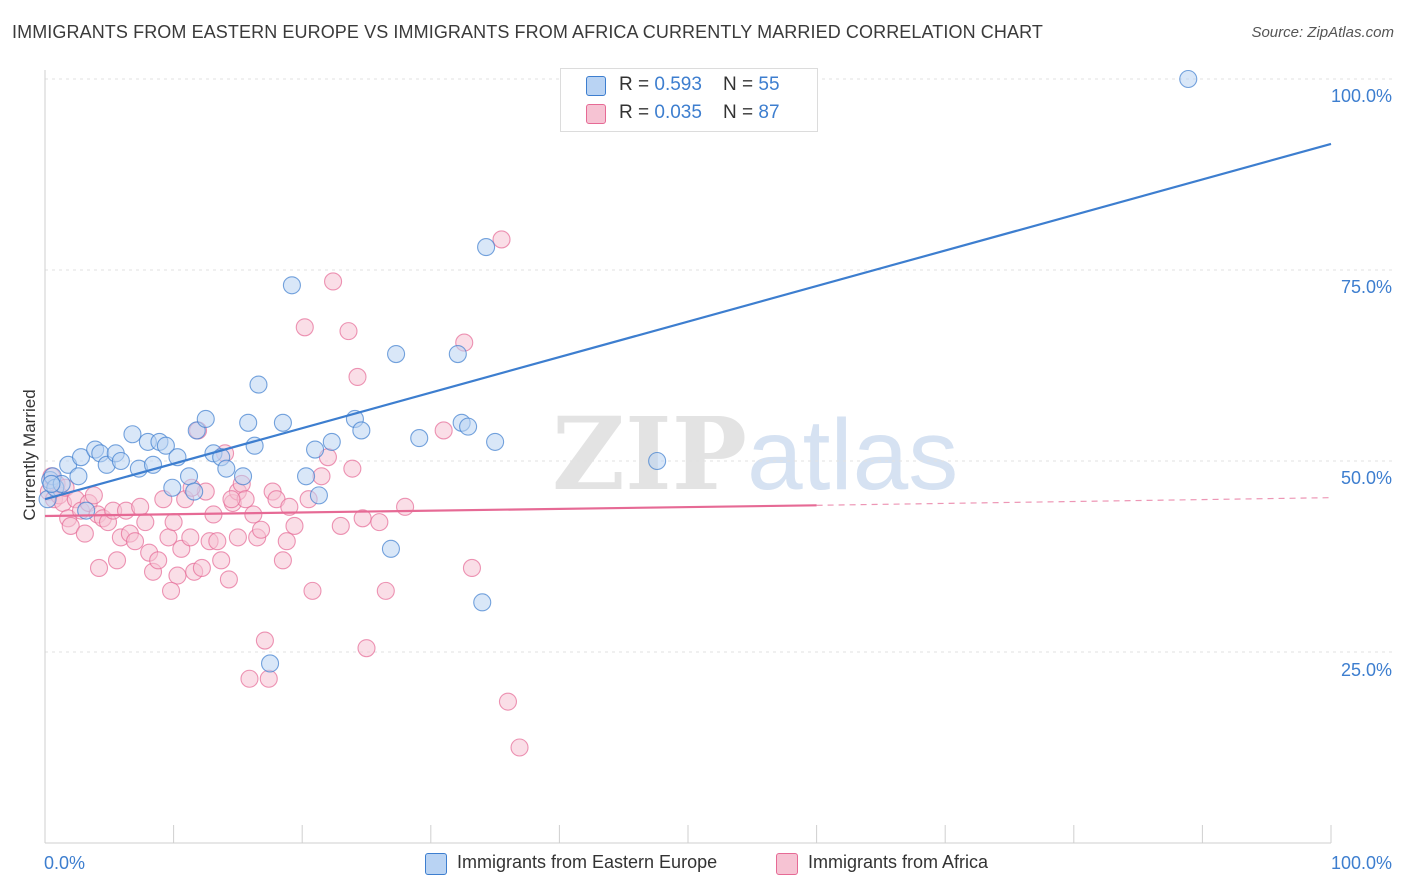 The image size is (1406, 892). Describe the element at coordinates (1366, 478) in the screenshot. I see `y-tick-label: 50.0%` at that location.